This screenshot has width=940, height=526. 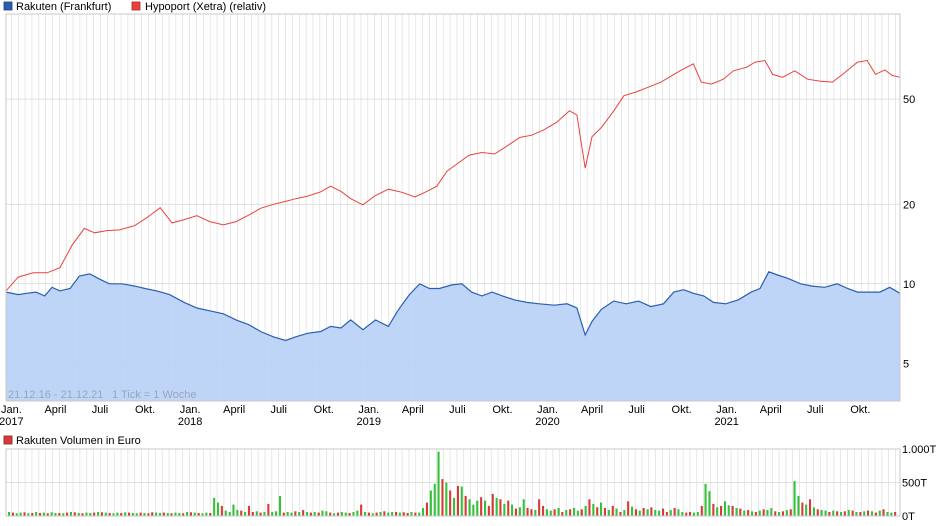 What do you see at coordinates (914, 484) in the screenshot?
I see `volume-y-tick-label: 500T` at bounding box center [914, 484].